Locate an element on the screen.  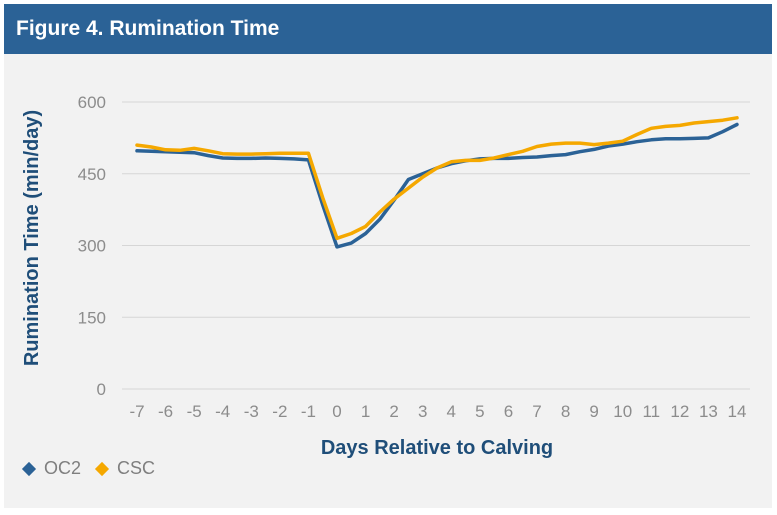
x-tick-label: 11 is located at coordinates (651, 411).